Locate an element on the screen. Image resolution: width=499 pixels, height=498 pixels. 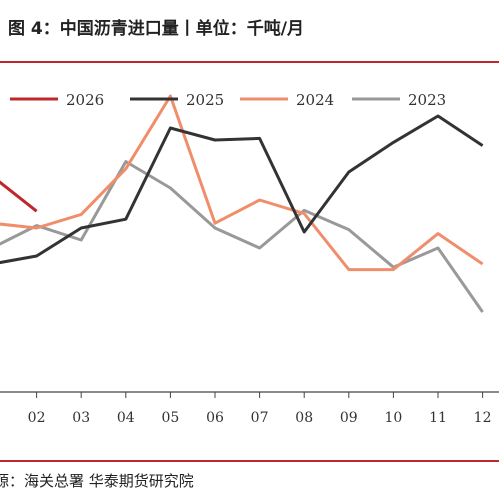
source-note: 源：海关总署 华泰期货研究院 is located at coordinates (97, 481).